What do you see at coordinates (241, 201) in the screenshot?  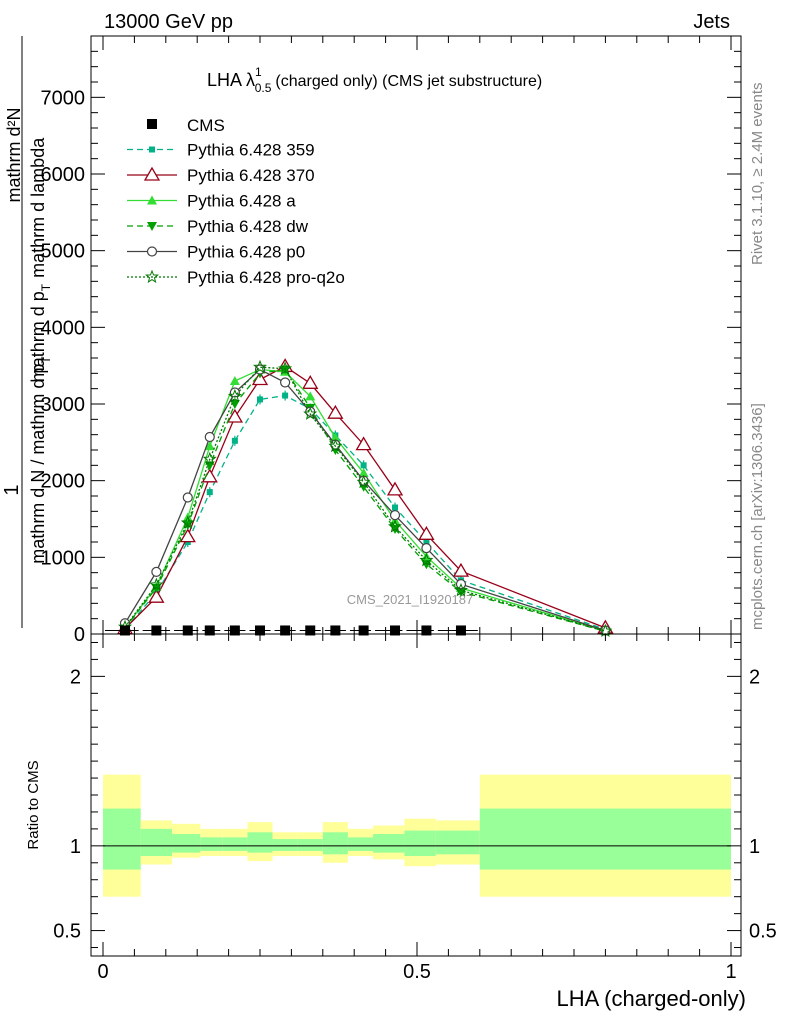 I see `legend-label-2: Pythia 6.428 a` at bounding box center [241, 201].